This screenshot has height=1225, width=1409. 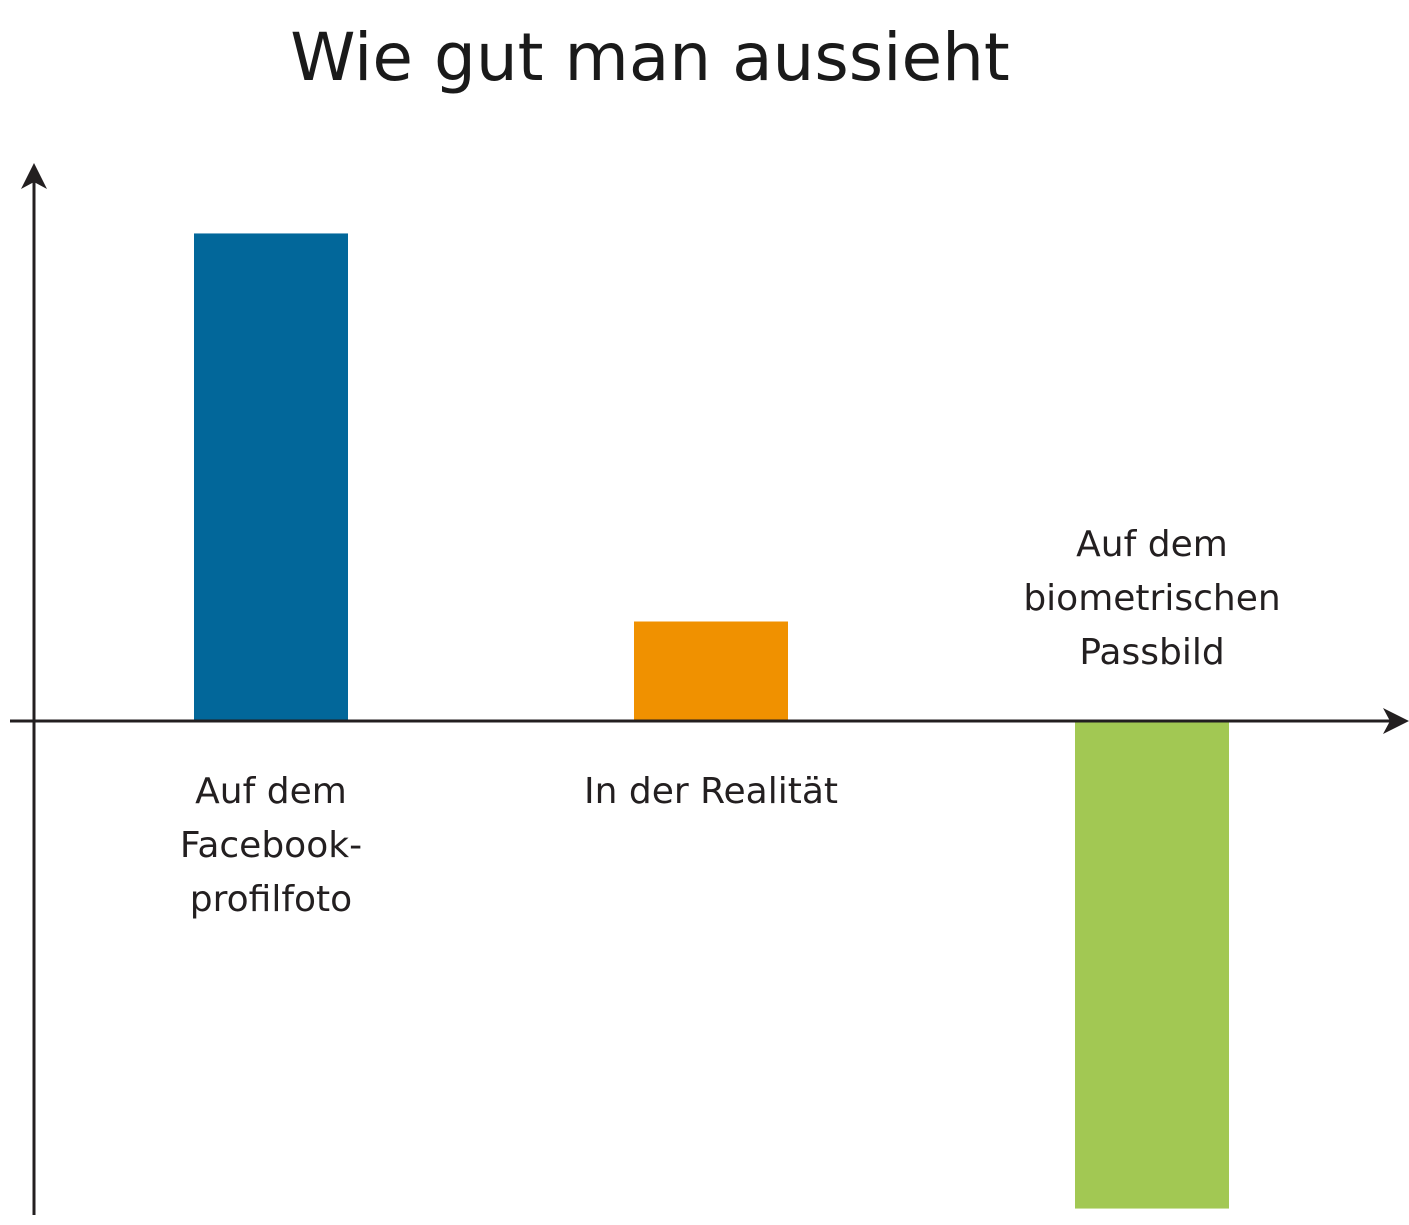 What do you see at coordinates (1151, 598) in the screenshot?
I see `category-label-2-line-1: biometrischen` at bounding box center [1151, 598].